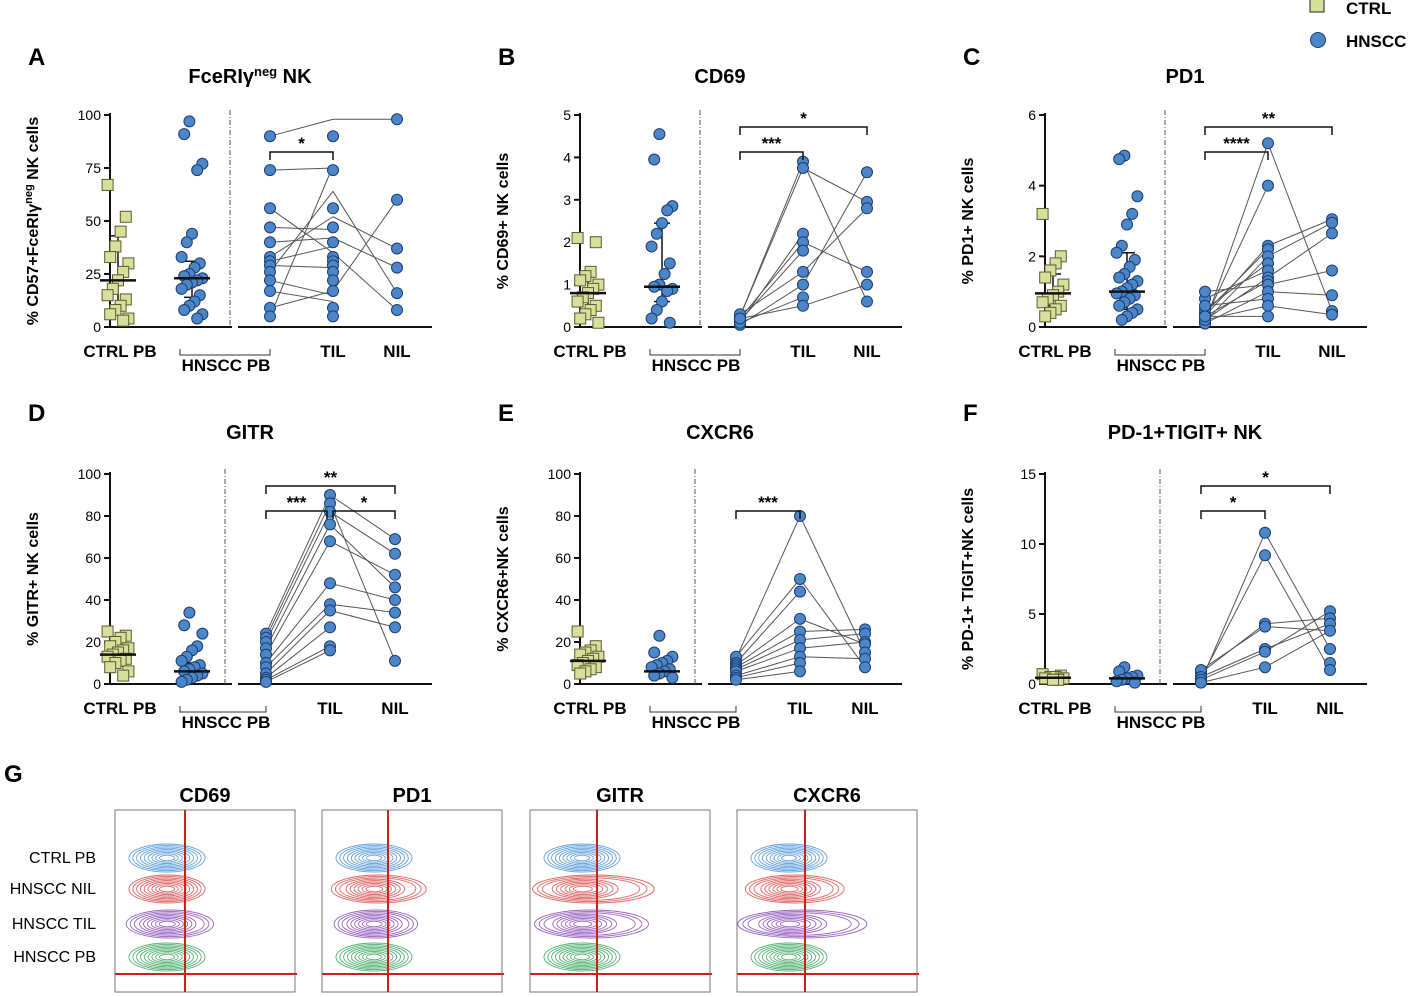  I want to click on flow-title-cxcr6: CXCR6, so click(827, 796).